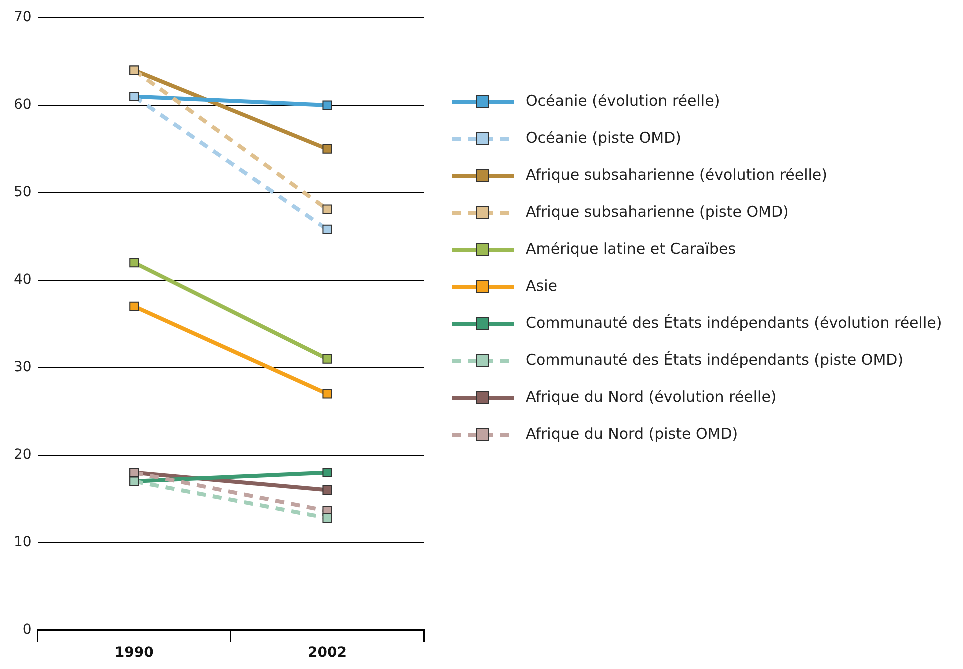  I want to click on legend-label: Afrique subsaharienne (évolution réelle), so click(677, 175).